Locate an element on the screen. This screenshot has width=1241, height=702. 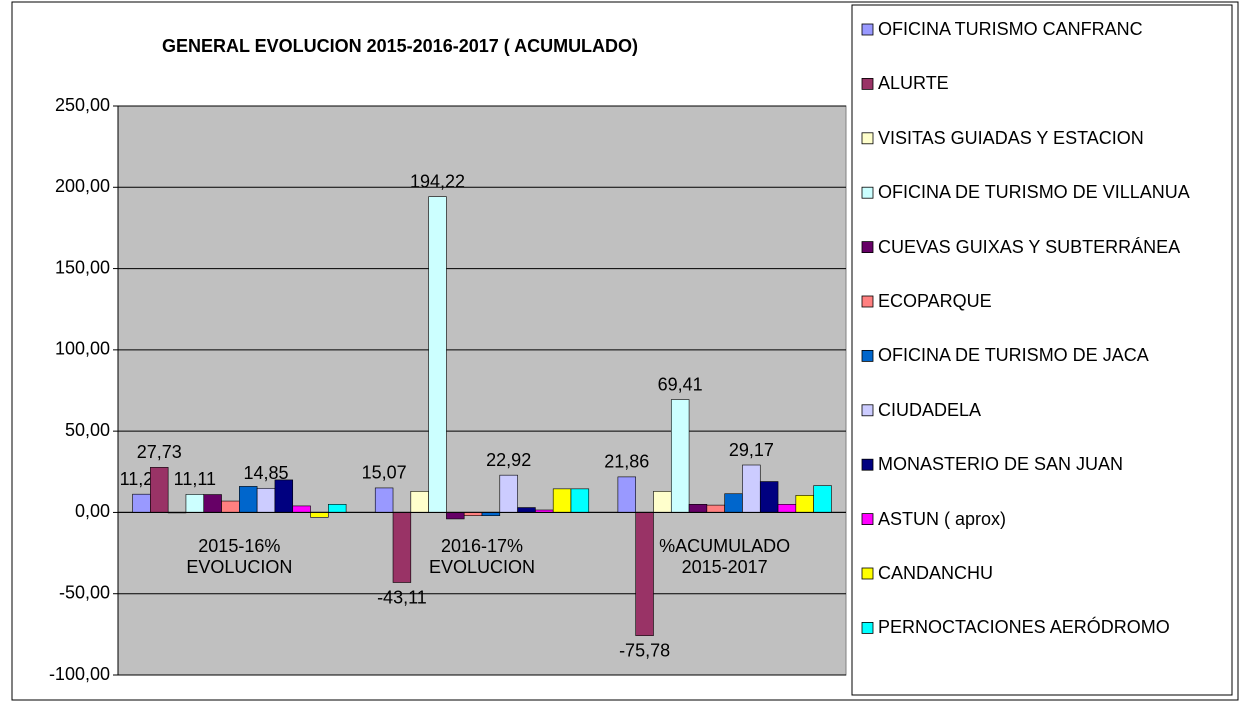
x-tick-label: %ACUMULADO 2015-2017 is located at coordinates (725, 557).